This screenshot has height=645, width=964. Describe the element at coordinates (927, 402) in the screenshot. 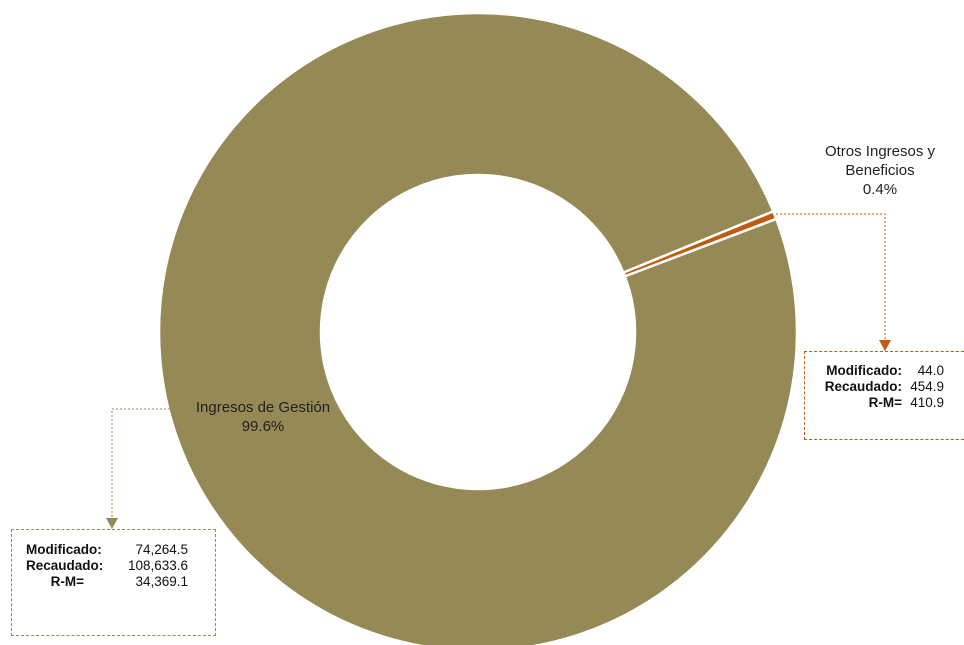

I see `rm-value: 410.9` at that location.